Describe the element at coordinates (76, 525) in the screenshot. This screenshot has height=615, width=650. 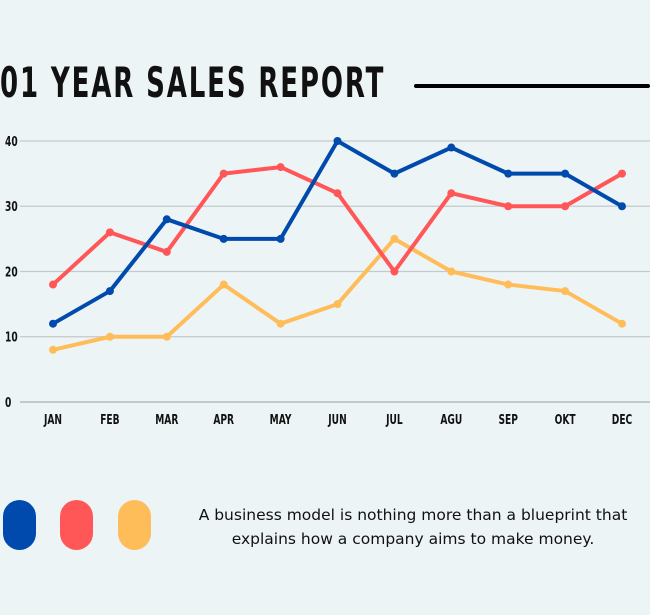
I see `legend-swatch-red` at that location.